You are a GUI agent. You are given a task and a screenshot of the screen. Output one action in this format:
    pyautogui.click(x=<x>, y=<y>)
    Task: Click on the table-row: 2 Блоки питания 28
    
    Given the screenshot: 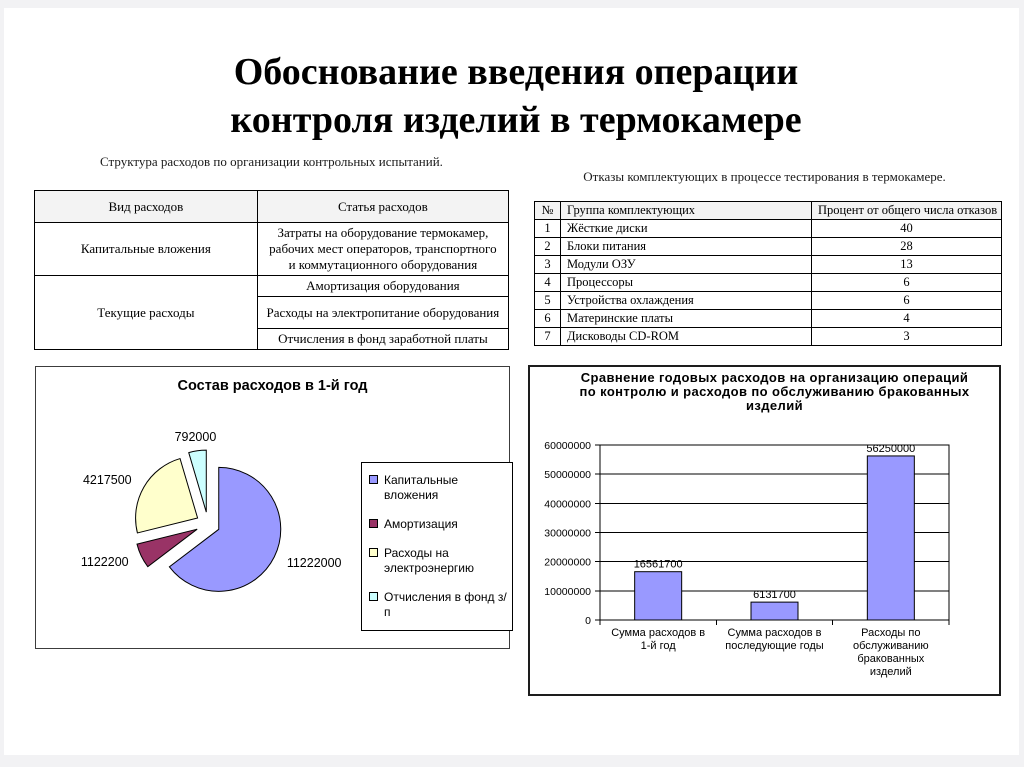 What is the action you would take?
    pyautogui.click(x=768, y=246)
    